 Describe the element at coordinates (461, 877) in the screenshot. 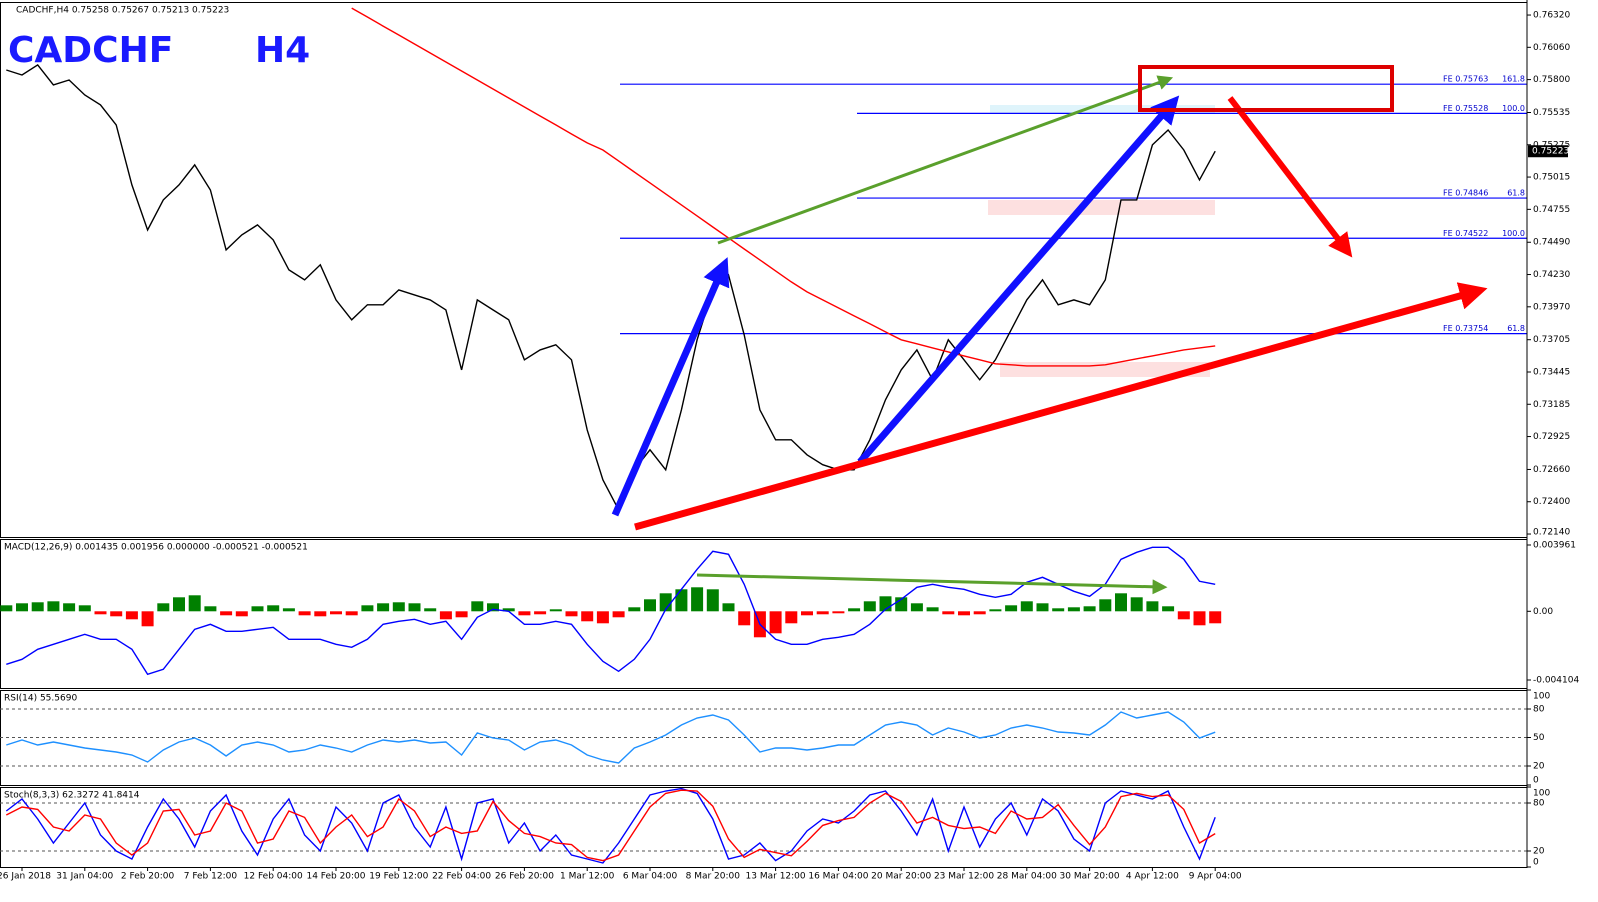

I see `x-tick-label: 22 Feb 04:00` at that location.